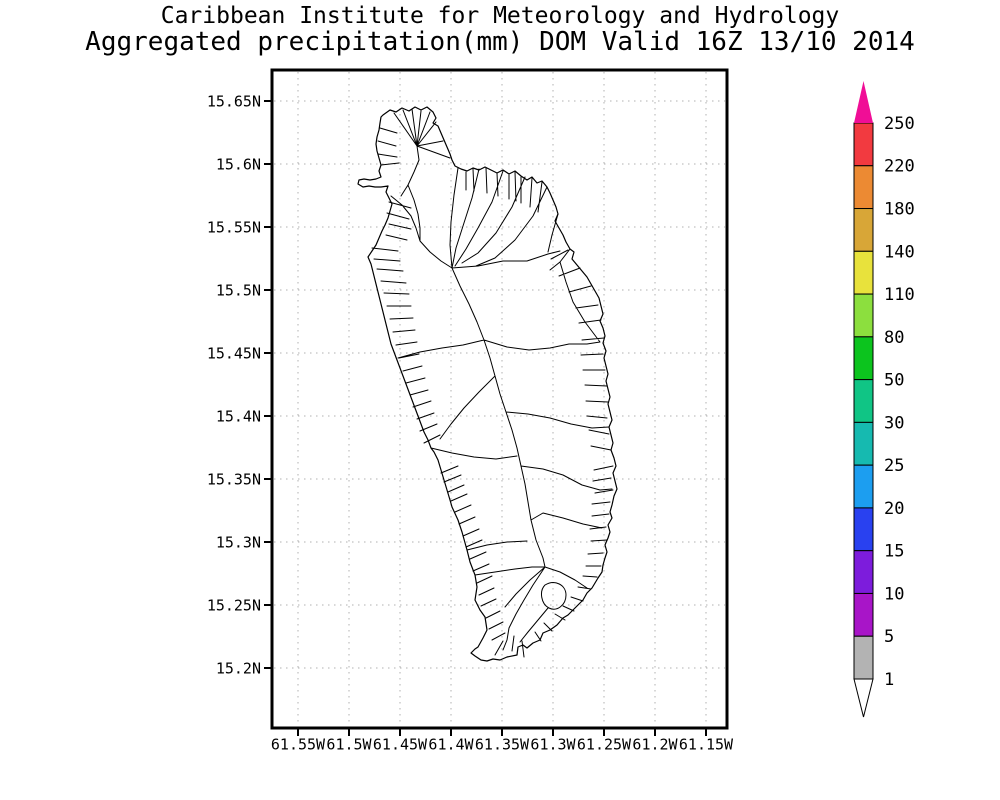 Image resolution: width=1000 pixels, height=800 pixels. What do you see at coordinates (894, 552) in the screenshot?
I see `colorbar-label: 15` at bounding box center [894, 552].